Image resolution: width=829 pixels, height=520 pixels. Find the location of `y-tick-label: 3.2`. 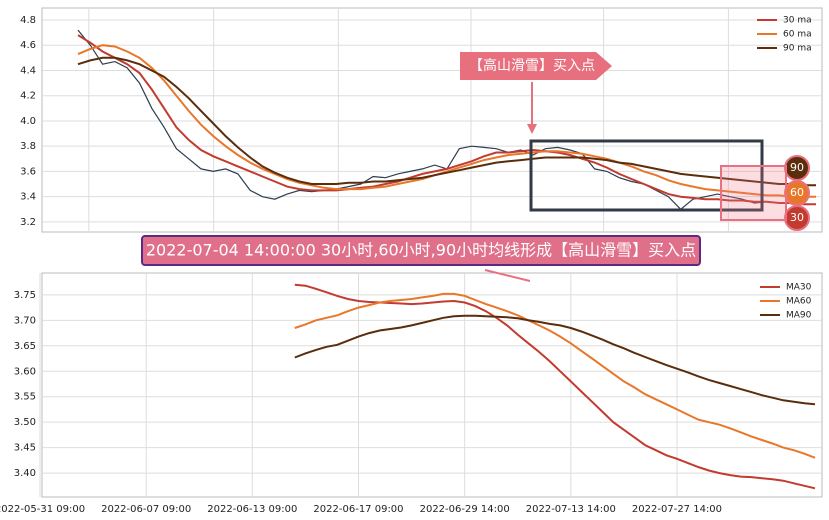

y-tick-label: 3.2 is located at coordinates (28, 222).